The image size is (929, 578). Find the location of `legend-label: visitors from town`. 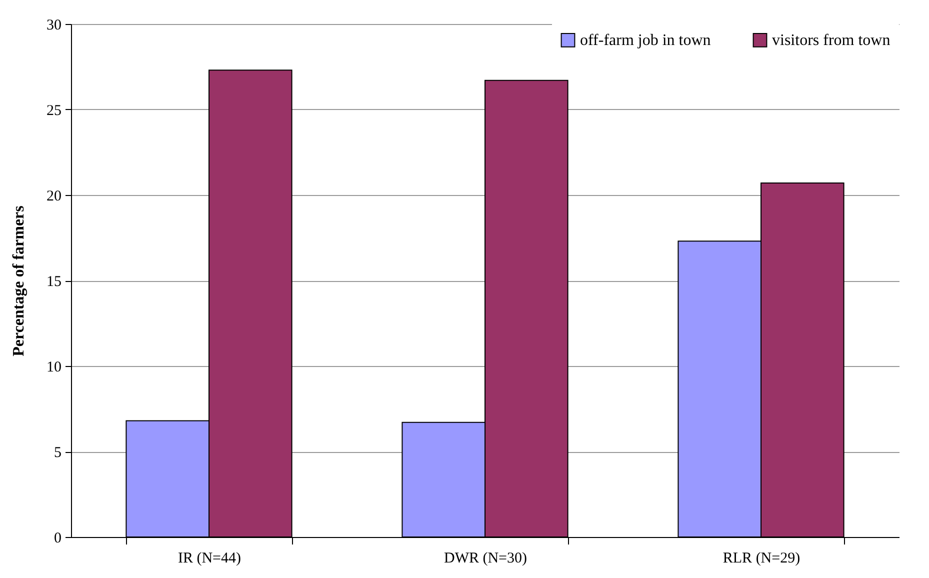

legend-label: visitors from town is located at coordinates (831, 41).